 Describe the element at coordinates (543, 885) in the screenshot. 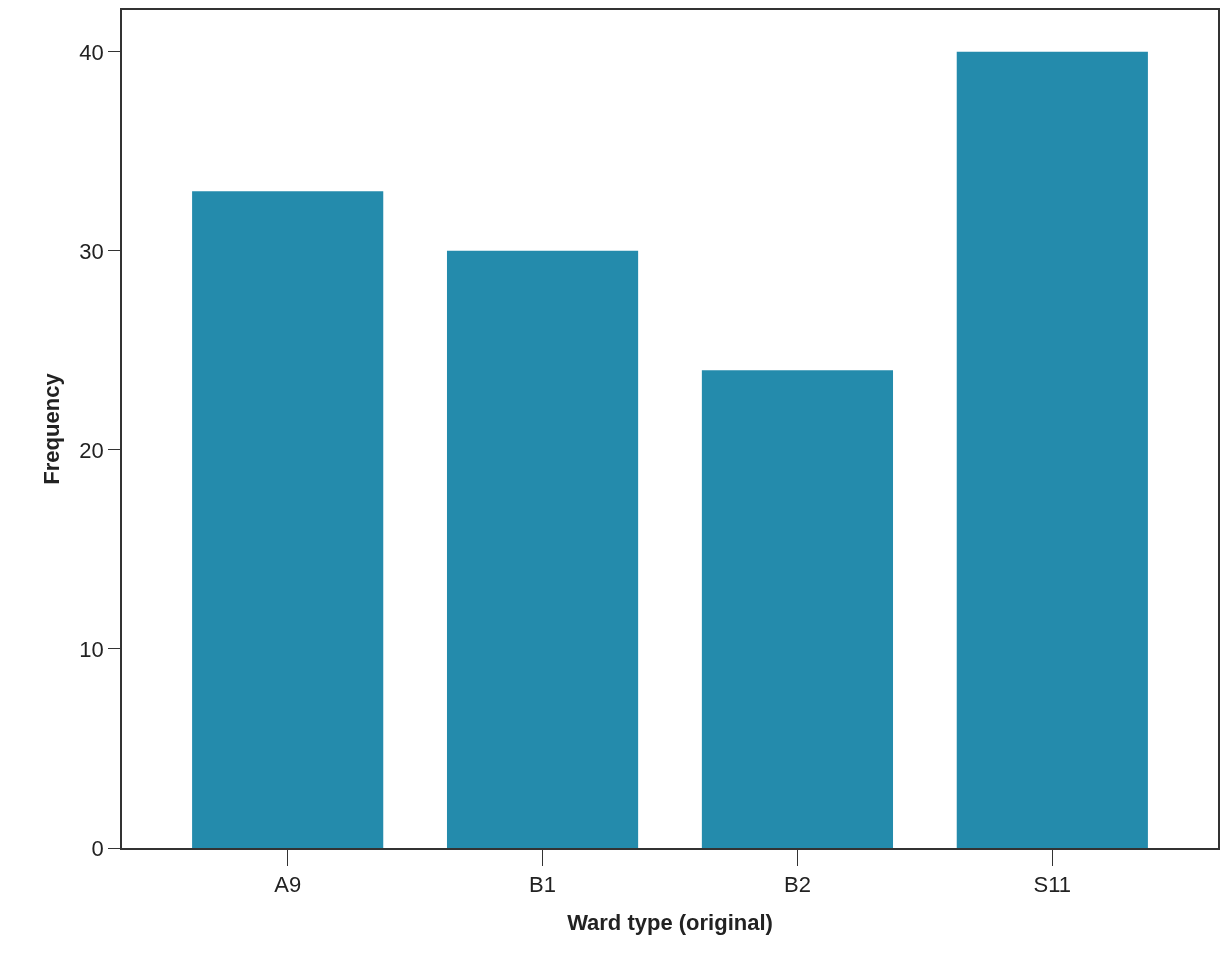

I see `x-tick-label: B1` at that location.